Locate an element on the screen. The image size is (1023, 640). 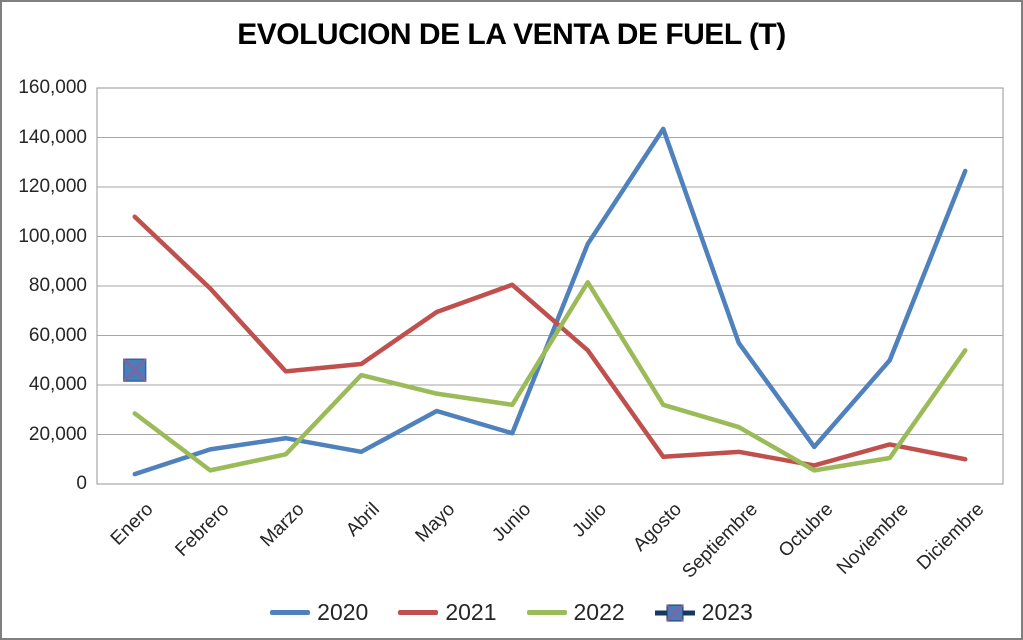
legend-label: 2022 is located at coordinates (599, 612).